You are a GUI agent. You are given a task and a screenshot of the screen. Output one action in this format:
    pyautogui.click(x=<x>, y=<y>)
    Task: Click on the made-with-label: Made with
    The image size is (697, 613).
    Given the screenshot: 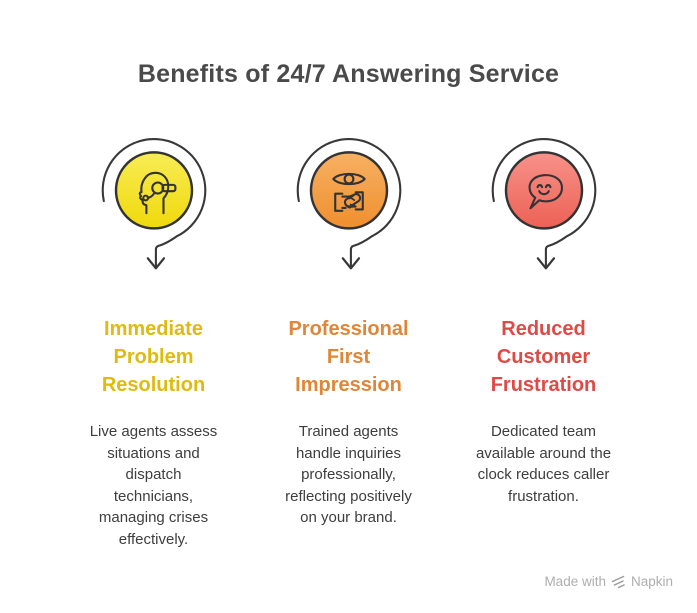 What is the action you would take?
    pyautogui.click(x=575, y=581)
    